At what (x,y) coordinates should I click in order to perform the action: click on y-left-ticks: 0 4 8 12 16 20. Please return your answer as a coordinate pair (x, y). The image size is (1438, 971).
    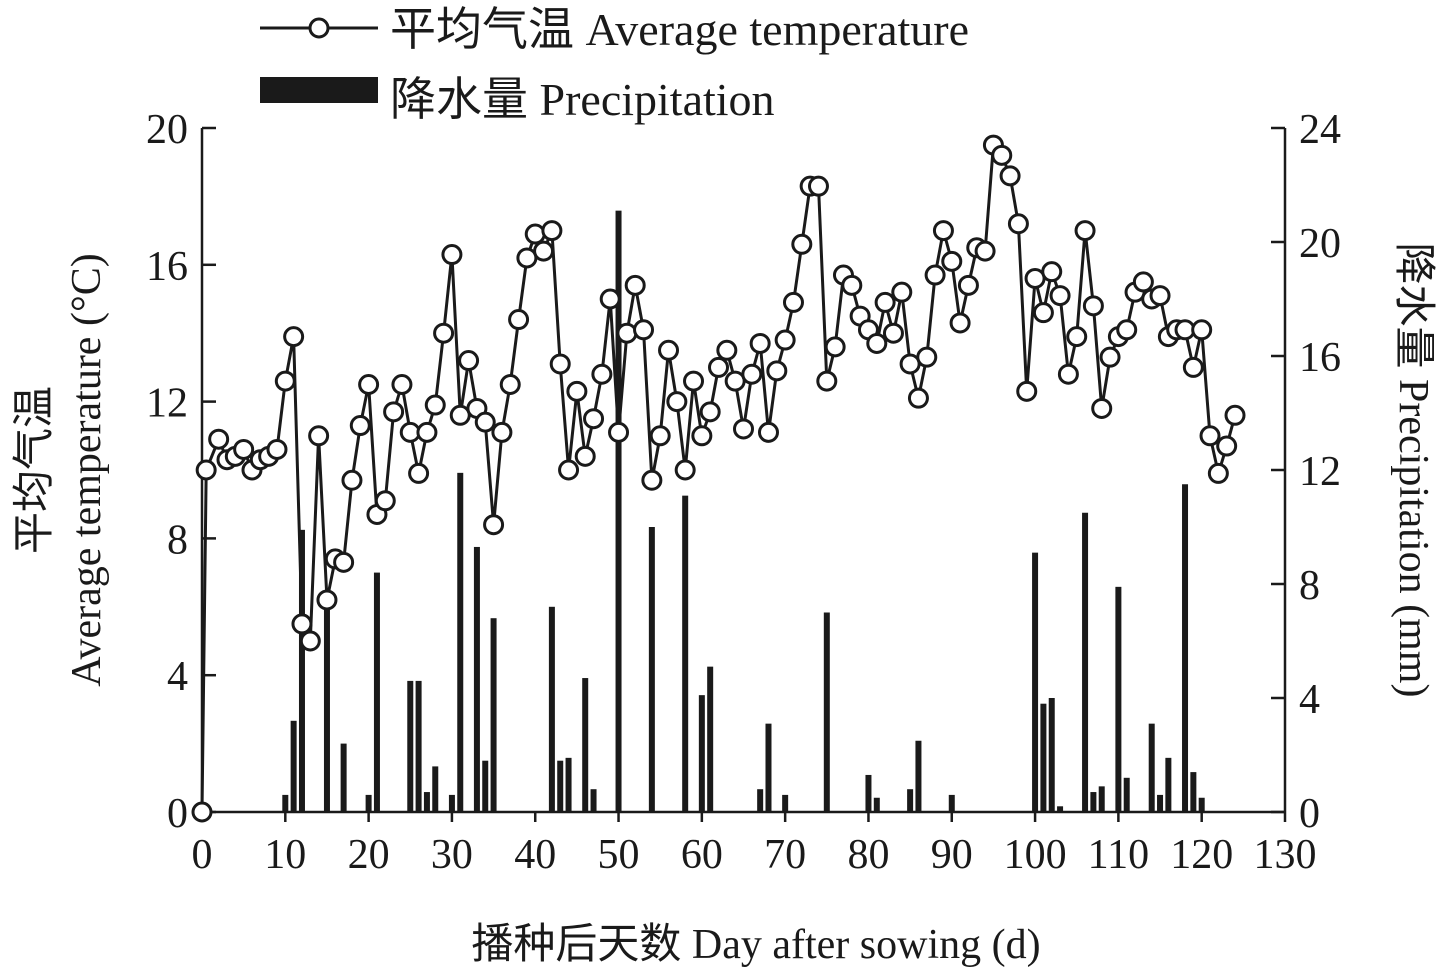
    Looking at the image, I should click on (181, 472).